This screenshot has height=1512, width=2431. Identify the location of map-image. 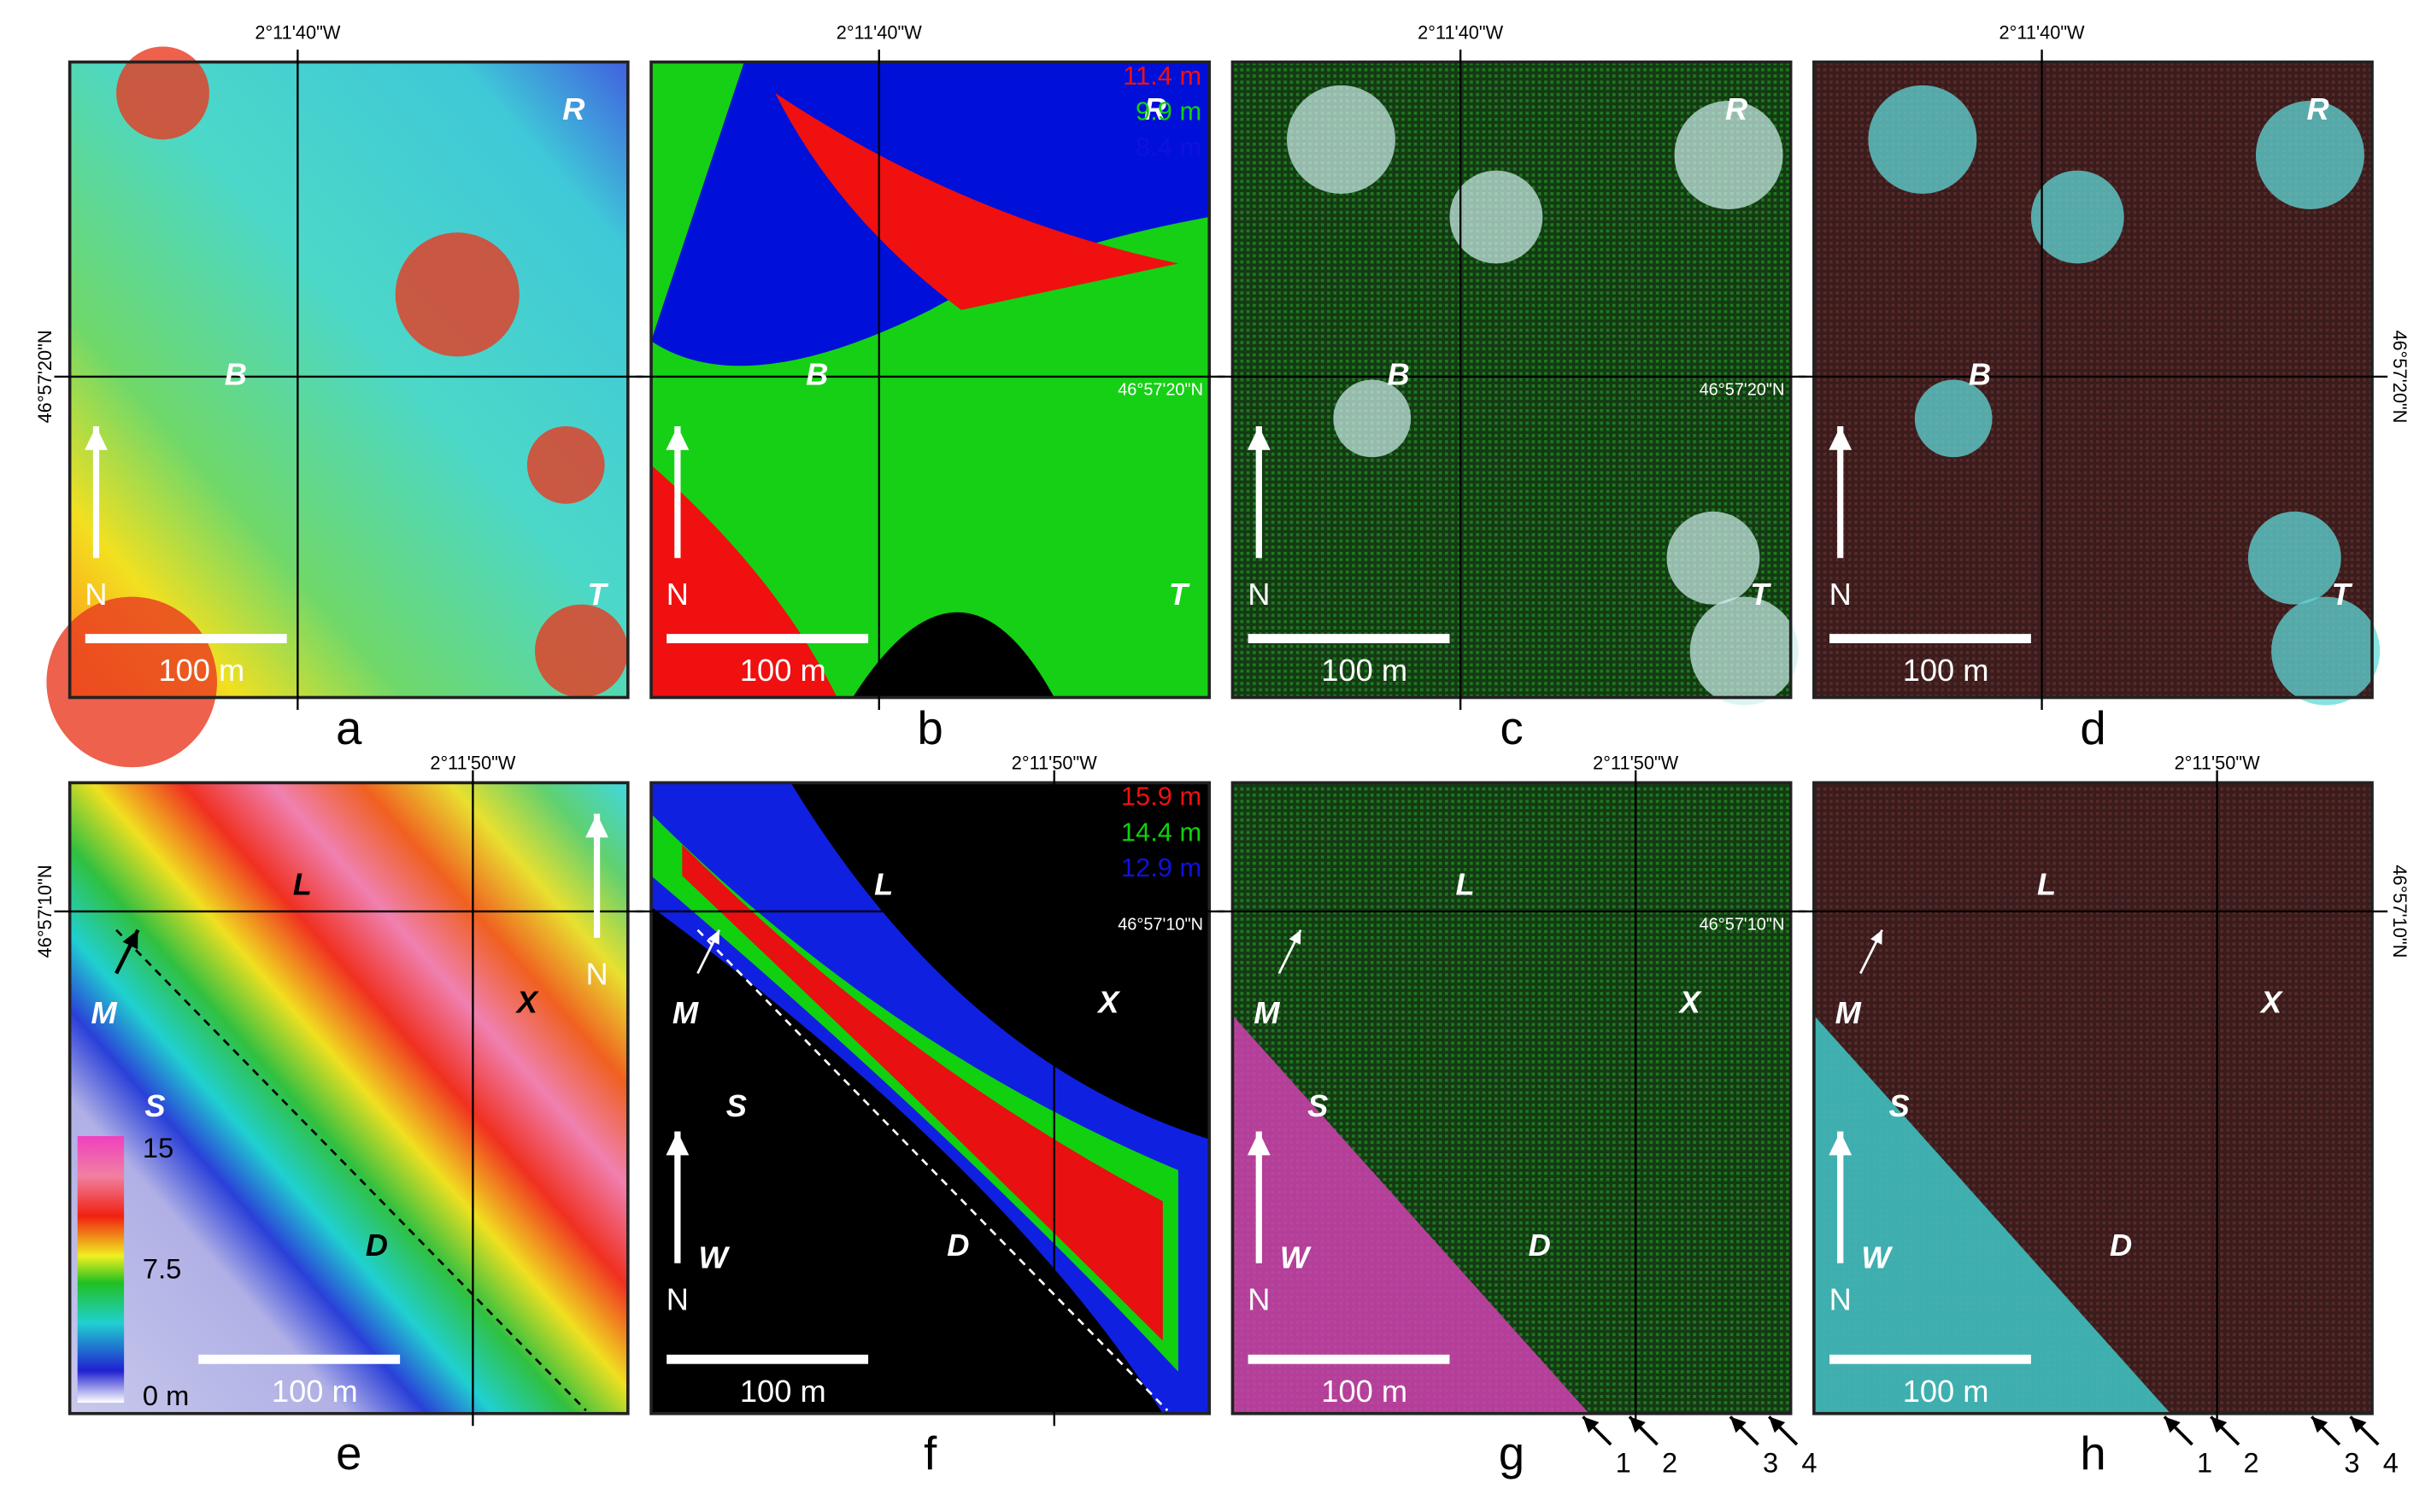
(348, 1098).